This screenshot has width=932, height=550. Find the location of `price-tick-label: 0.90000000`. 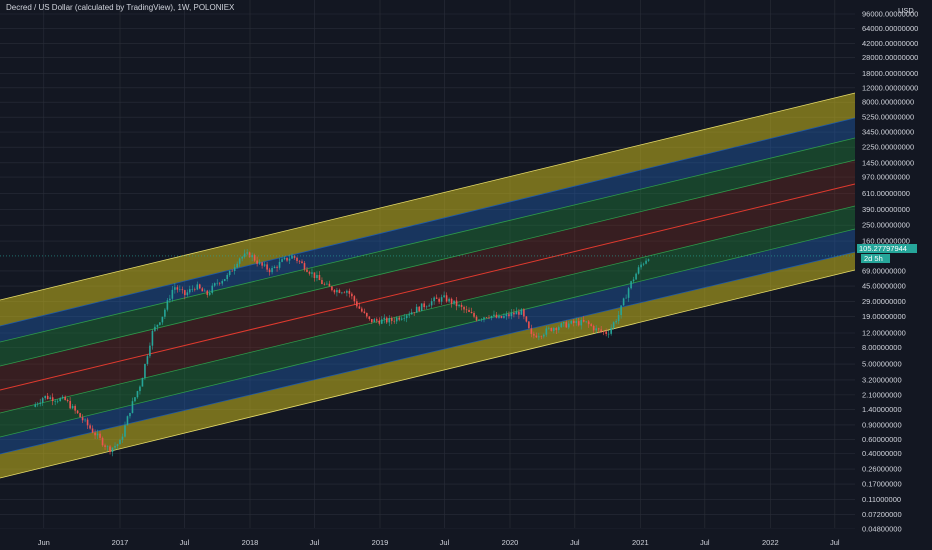

price-tick-label: 0.90000000 is located at coordinates (882, 424).